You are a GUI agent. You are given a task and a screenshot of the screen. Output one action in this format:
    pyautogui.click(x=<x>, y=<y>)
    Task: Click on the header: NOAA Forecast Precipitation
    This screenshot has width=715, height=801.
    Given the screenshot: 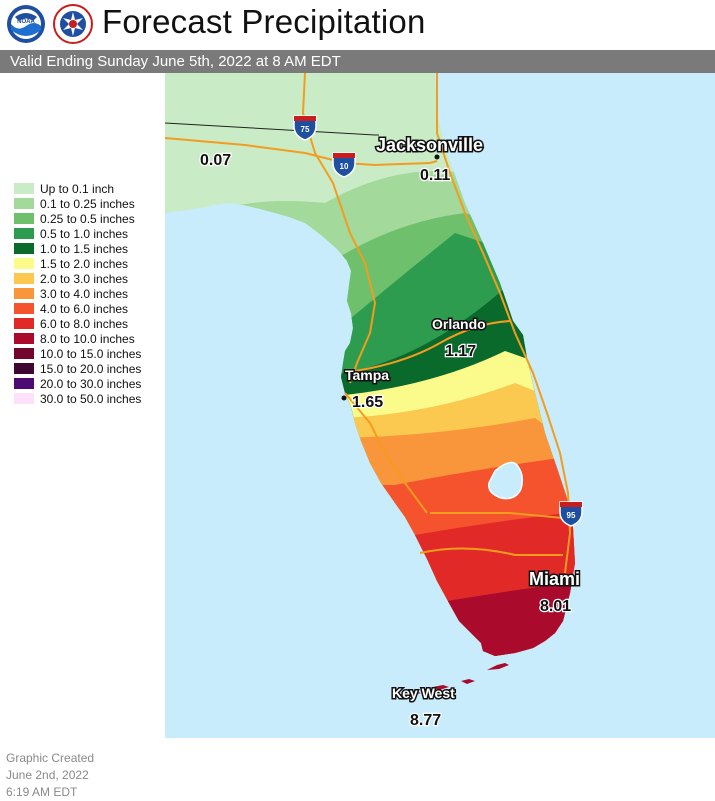 What is the action you would take?
    pyautogui.click(x=357, y=25)
    